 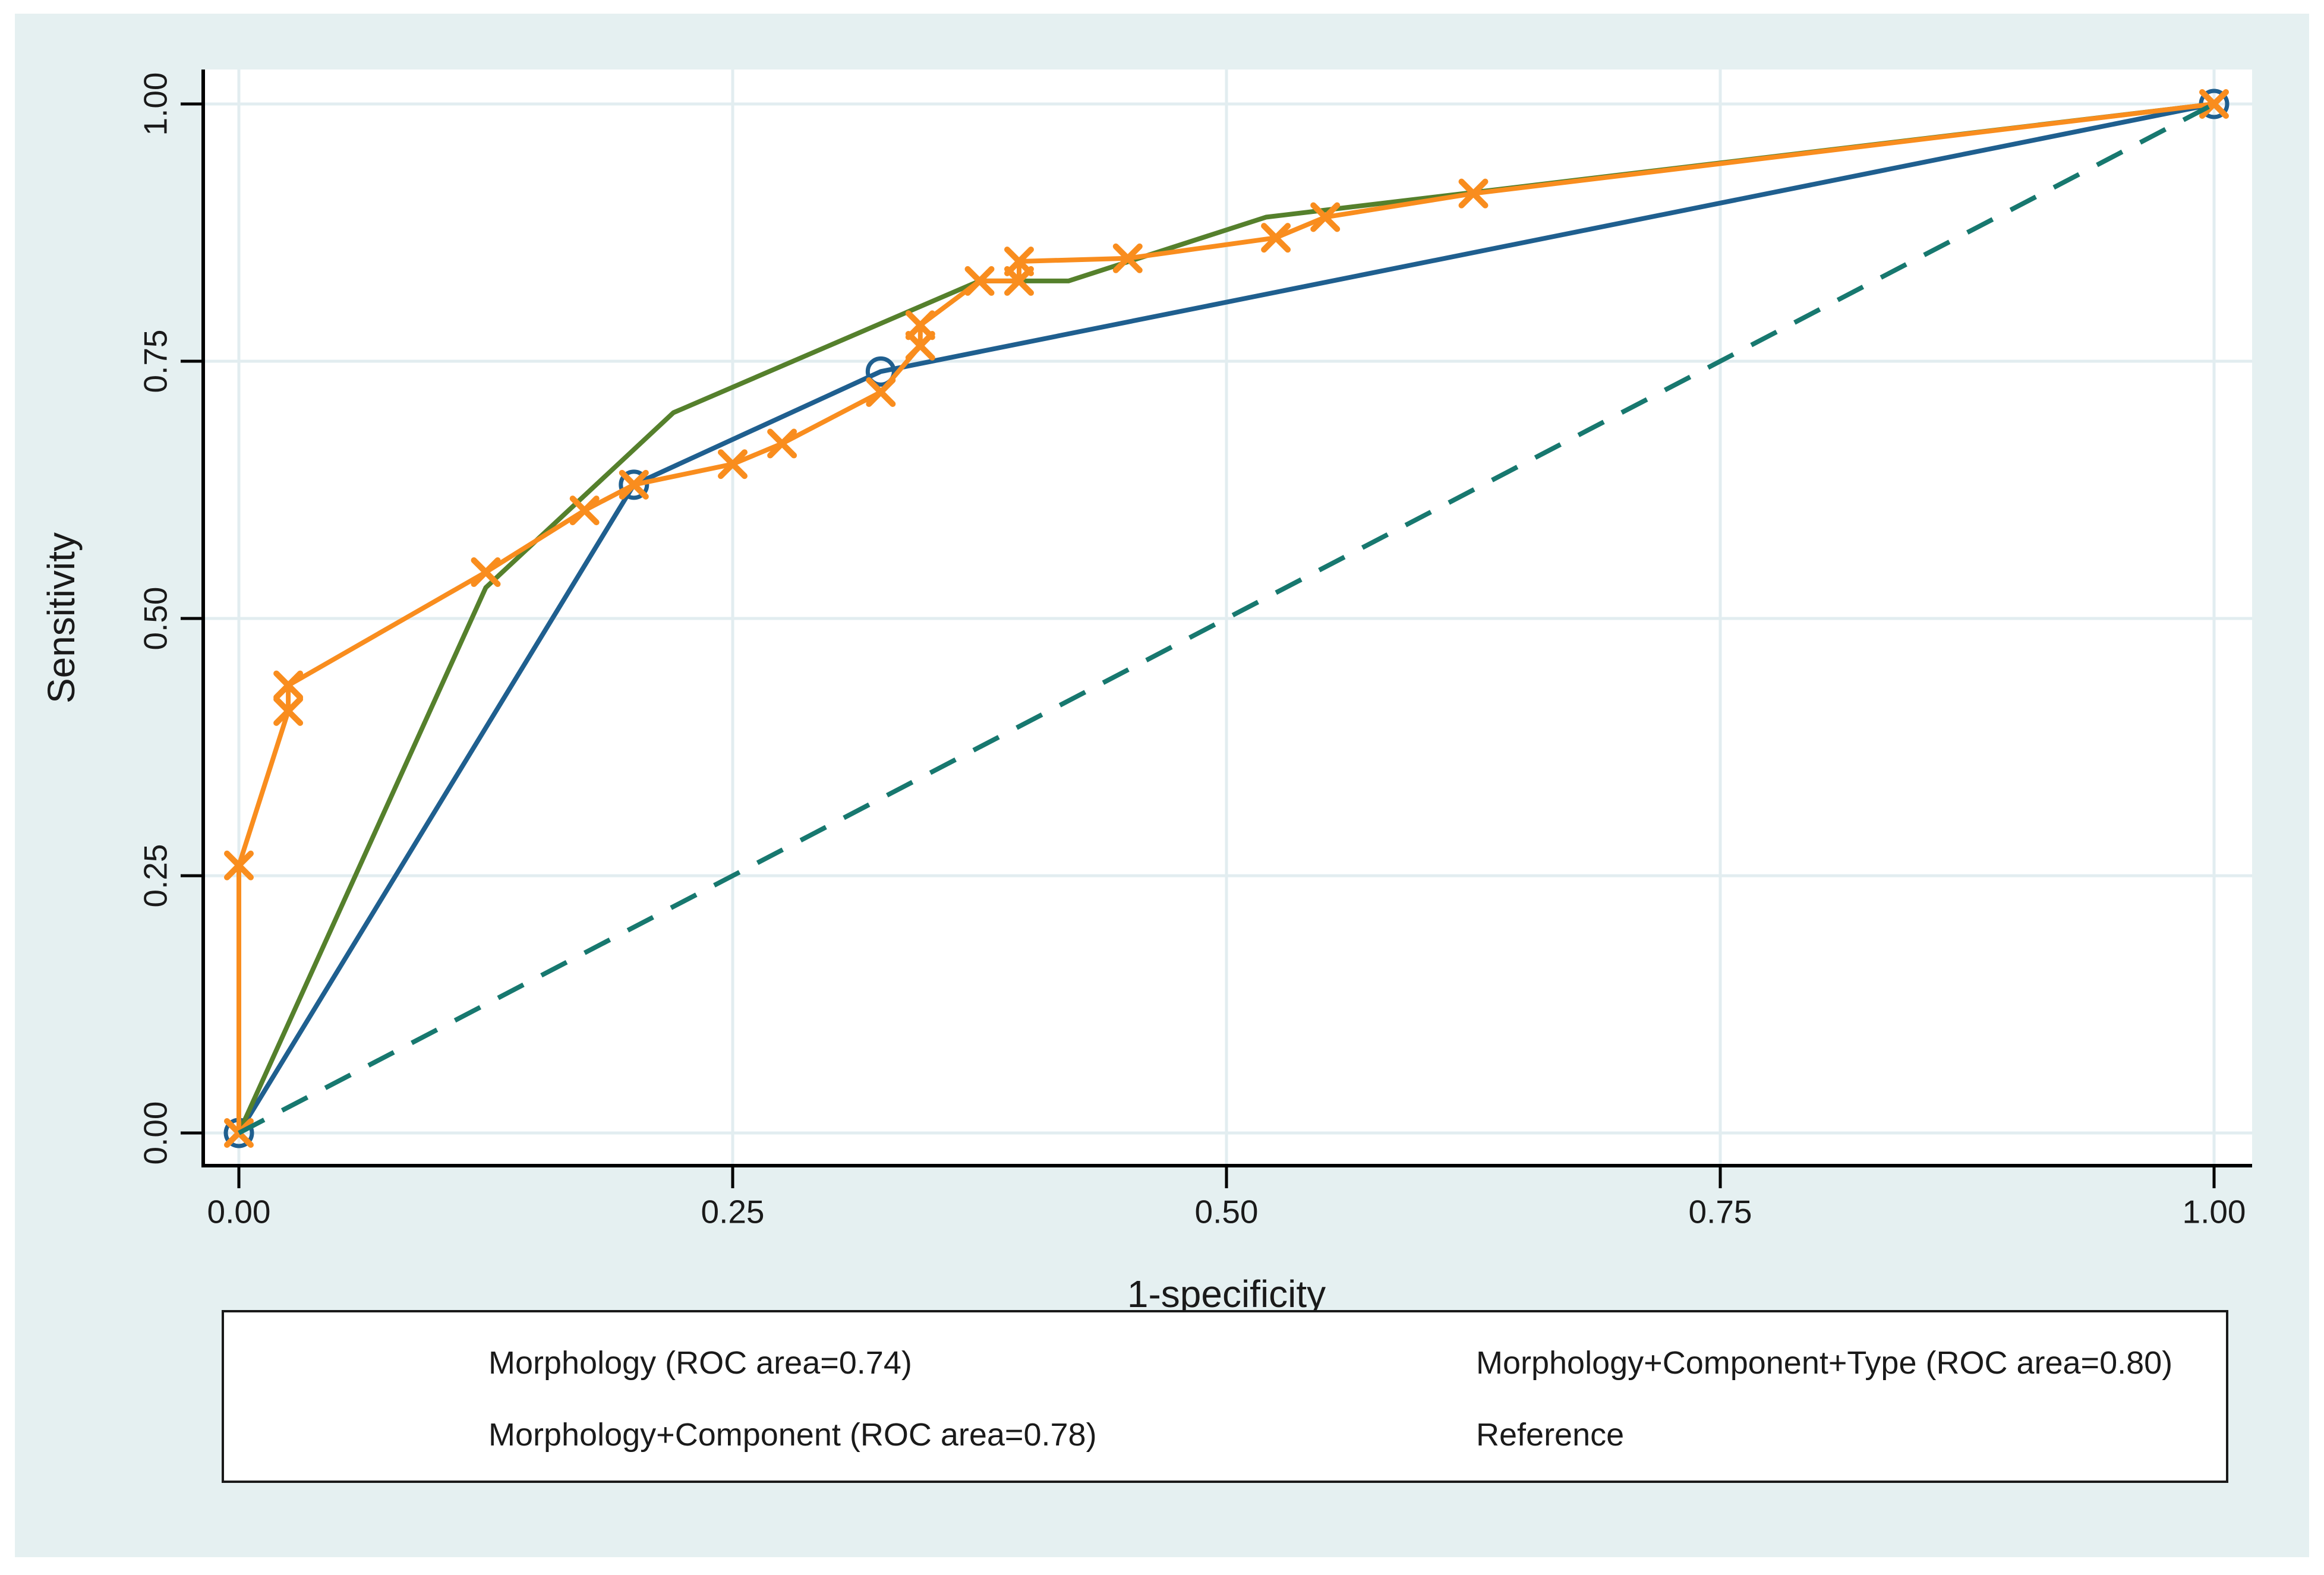 I want to click on x-axis-title: 1-specificity, so click(x=1226, y=1294).